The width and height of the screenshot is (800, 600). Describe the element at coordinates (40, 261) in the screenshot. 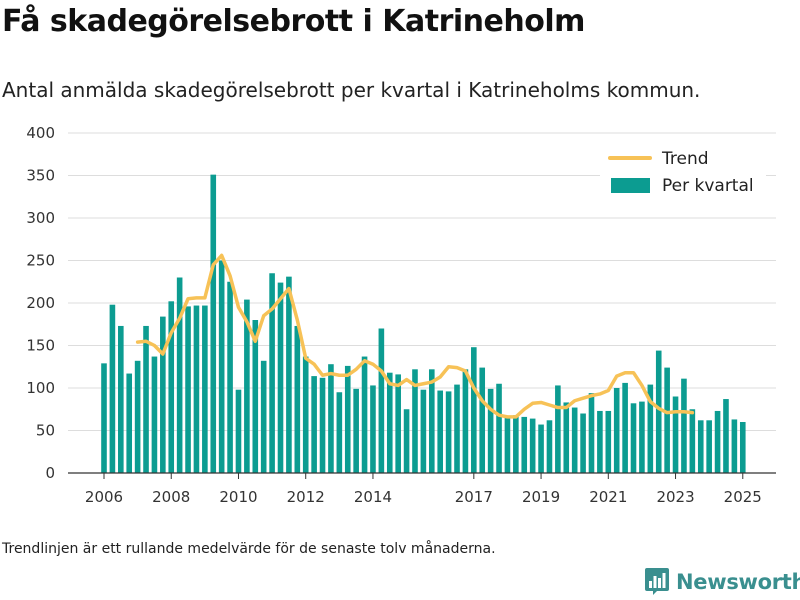

I see `y-tick-label: 250` at that location.